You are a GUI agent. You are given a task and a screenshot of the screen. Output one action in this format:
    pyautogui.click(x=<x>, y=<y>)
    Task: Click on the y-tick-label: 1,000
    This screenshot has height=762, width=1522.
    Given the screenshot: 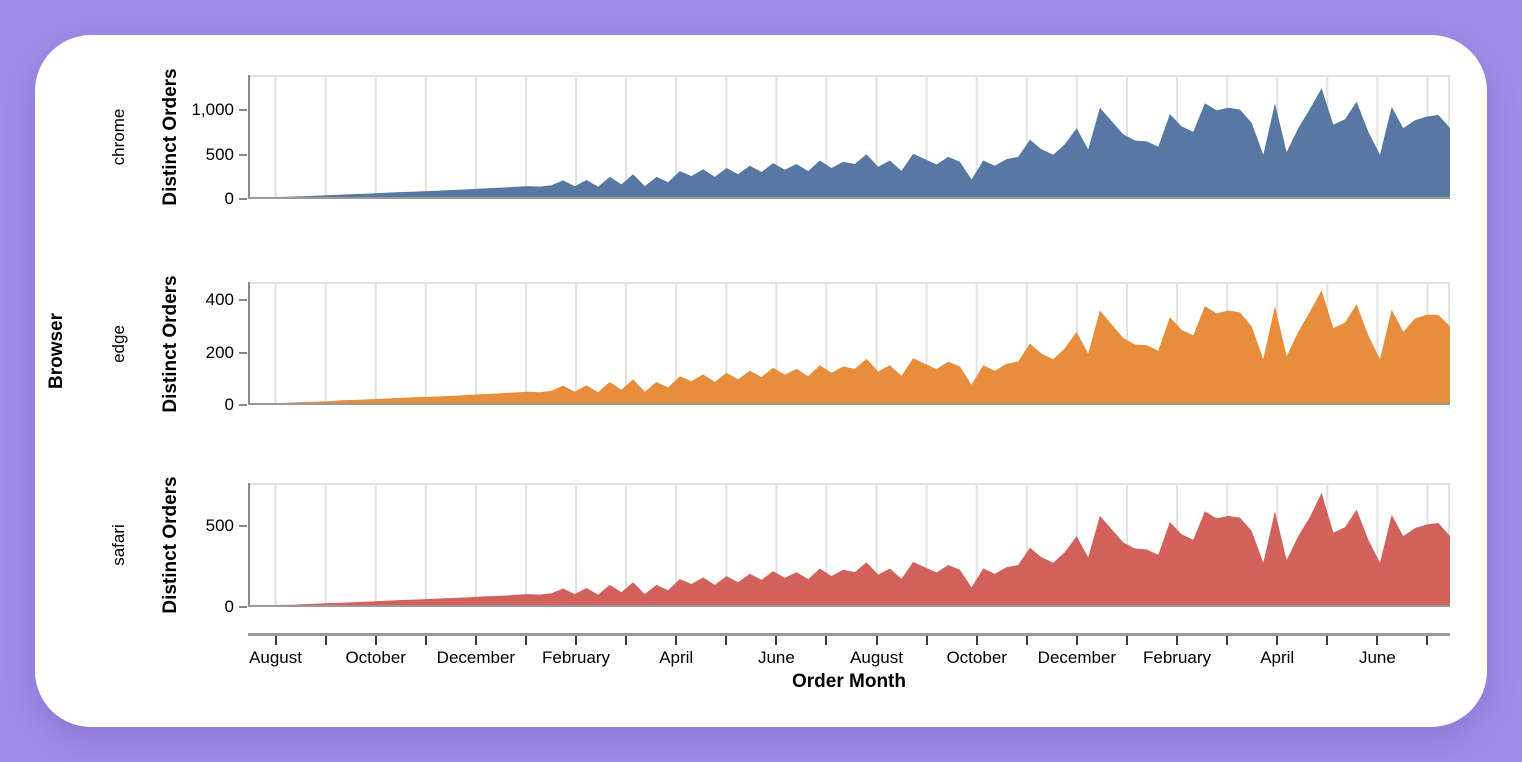 What is the action you would take?
    pyautogui.click(x=212, y=110)
    